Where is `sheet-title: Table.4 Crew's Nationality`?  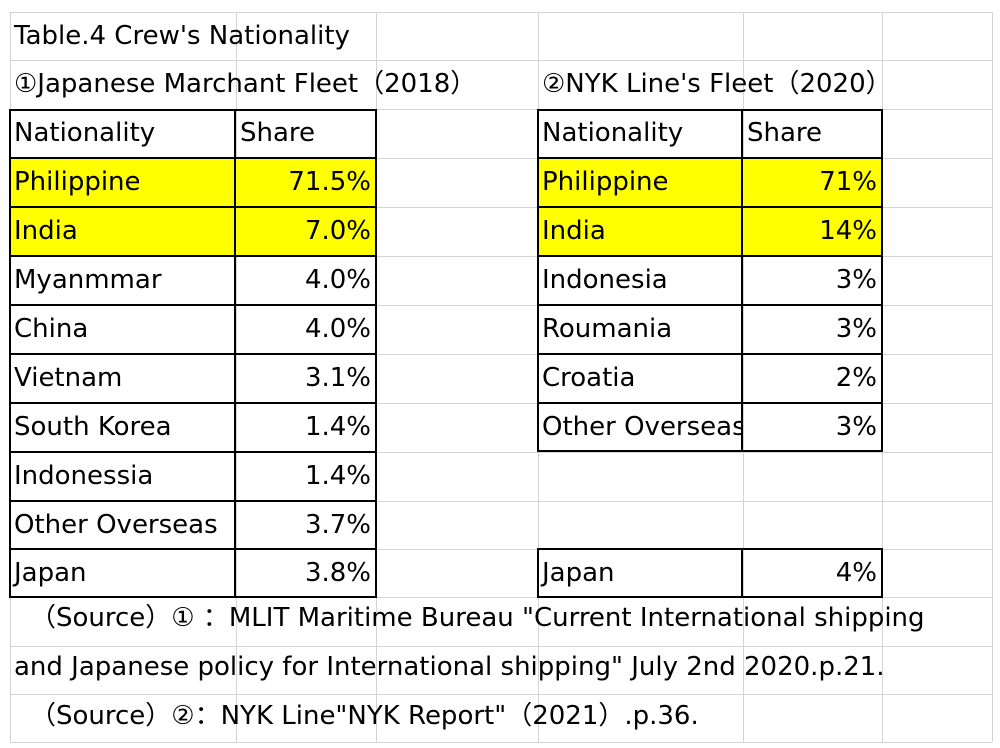
sheet-title: Table.4 Crew's Nationality is located at coordinates (182, 36).